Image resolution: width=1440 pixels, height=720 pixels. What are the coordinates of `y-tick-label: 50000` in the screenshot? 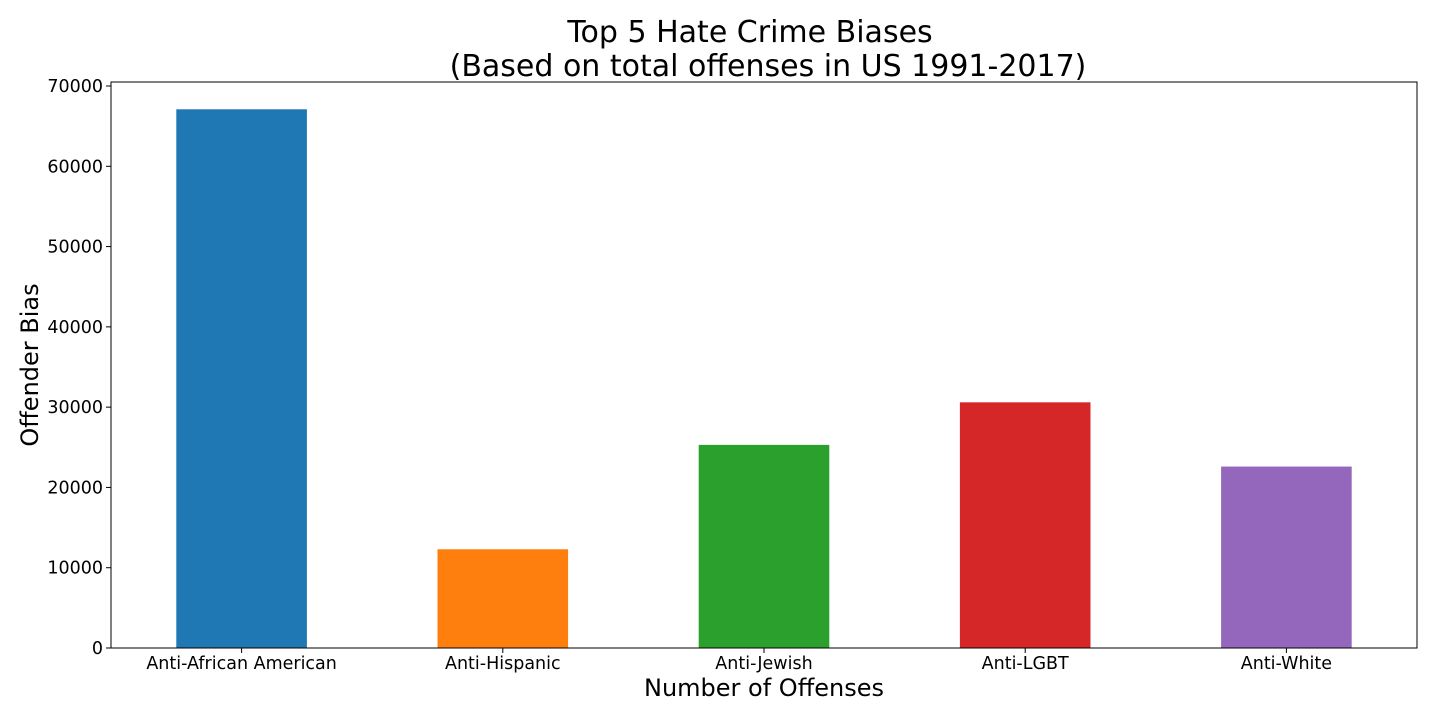 It's located at (75, 248).